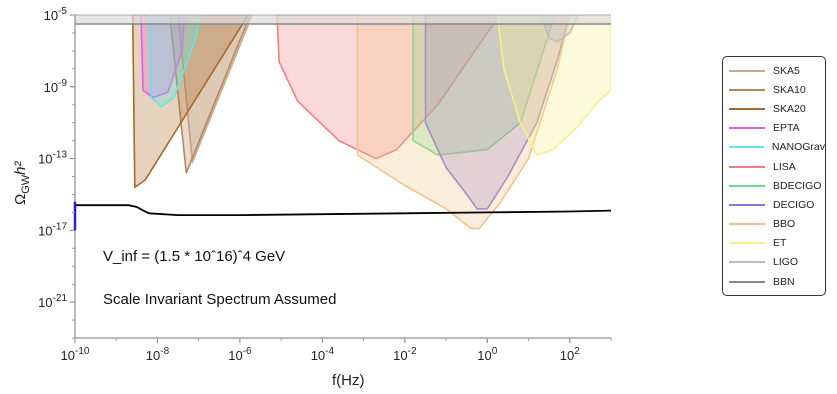 This screenshot has width=837, height=394. I want to click on legend-item-bbn: BBN, so click(777, 281).